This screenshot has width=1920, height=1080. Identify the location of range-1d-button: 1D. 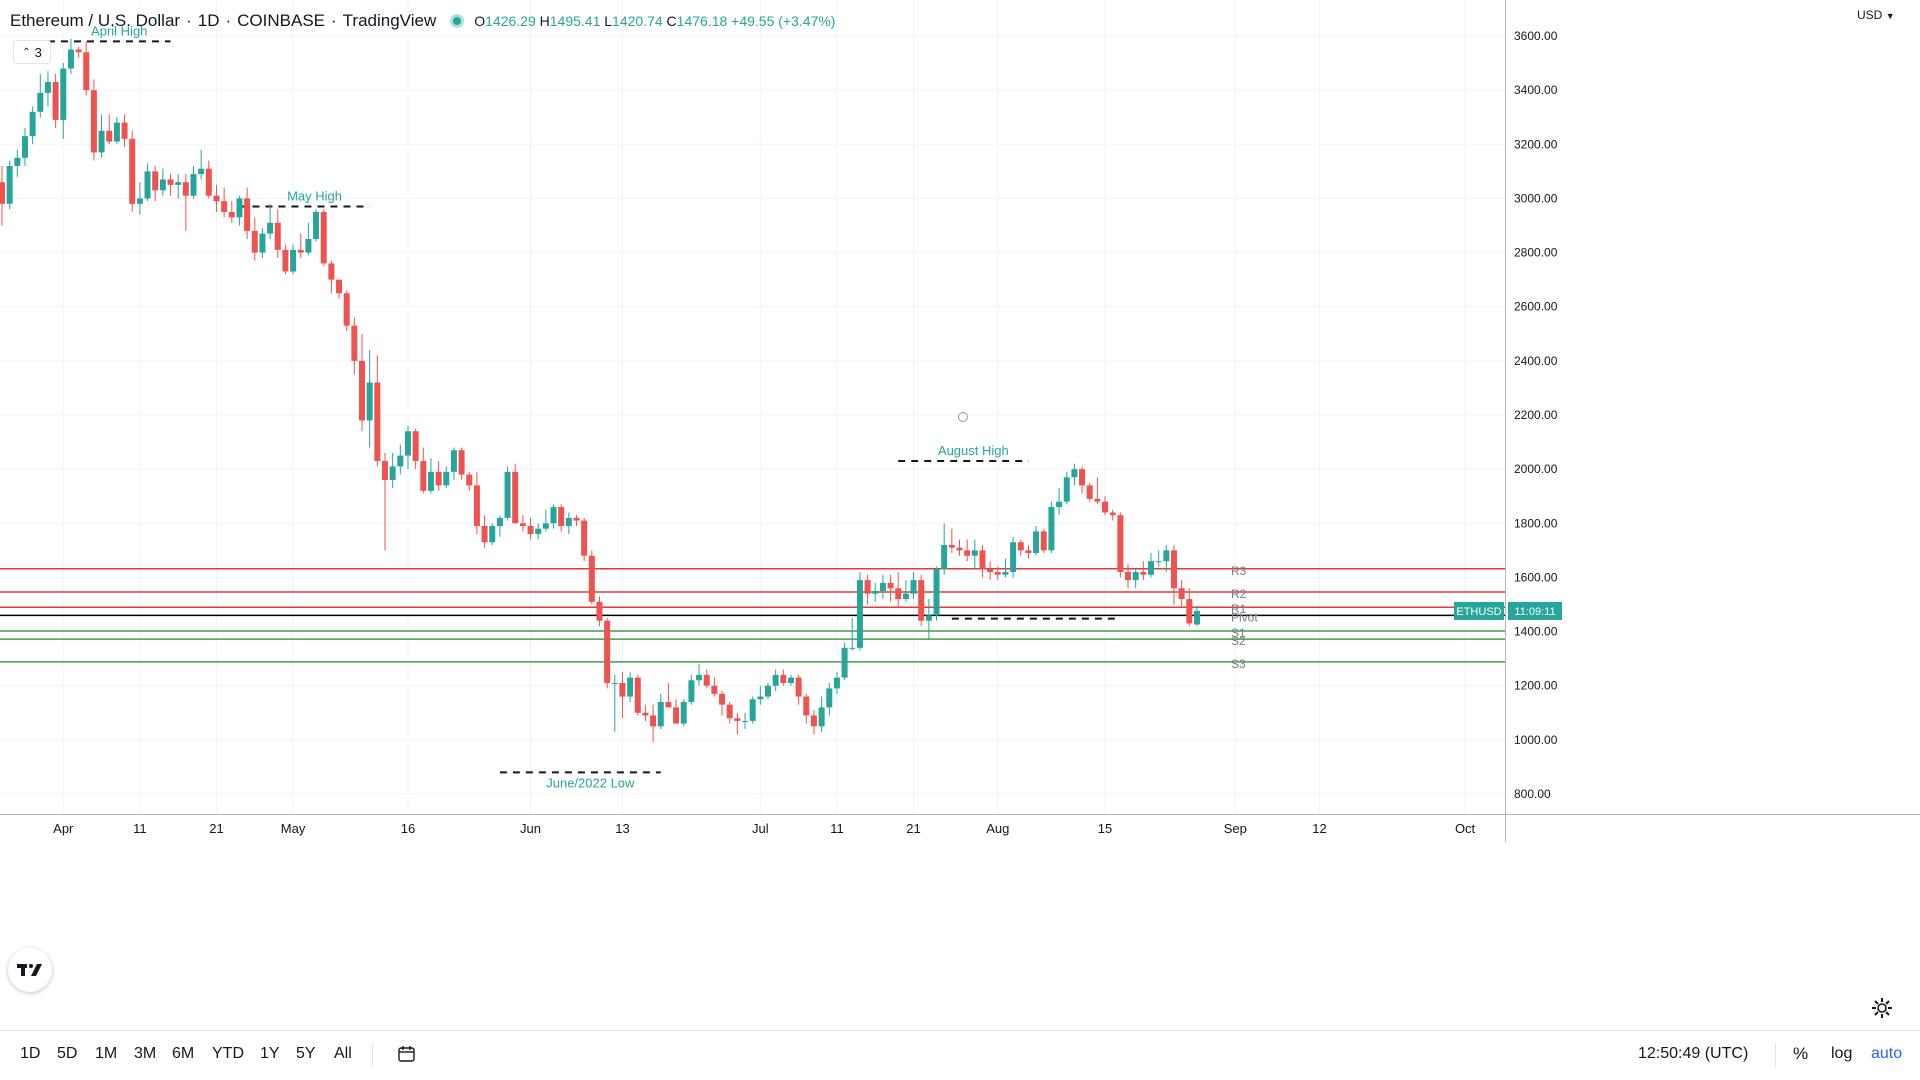
(30, 1053).